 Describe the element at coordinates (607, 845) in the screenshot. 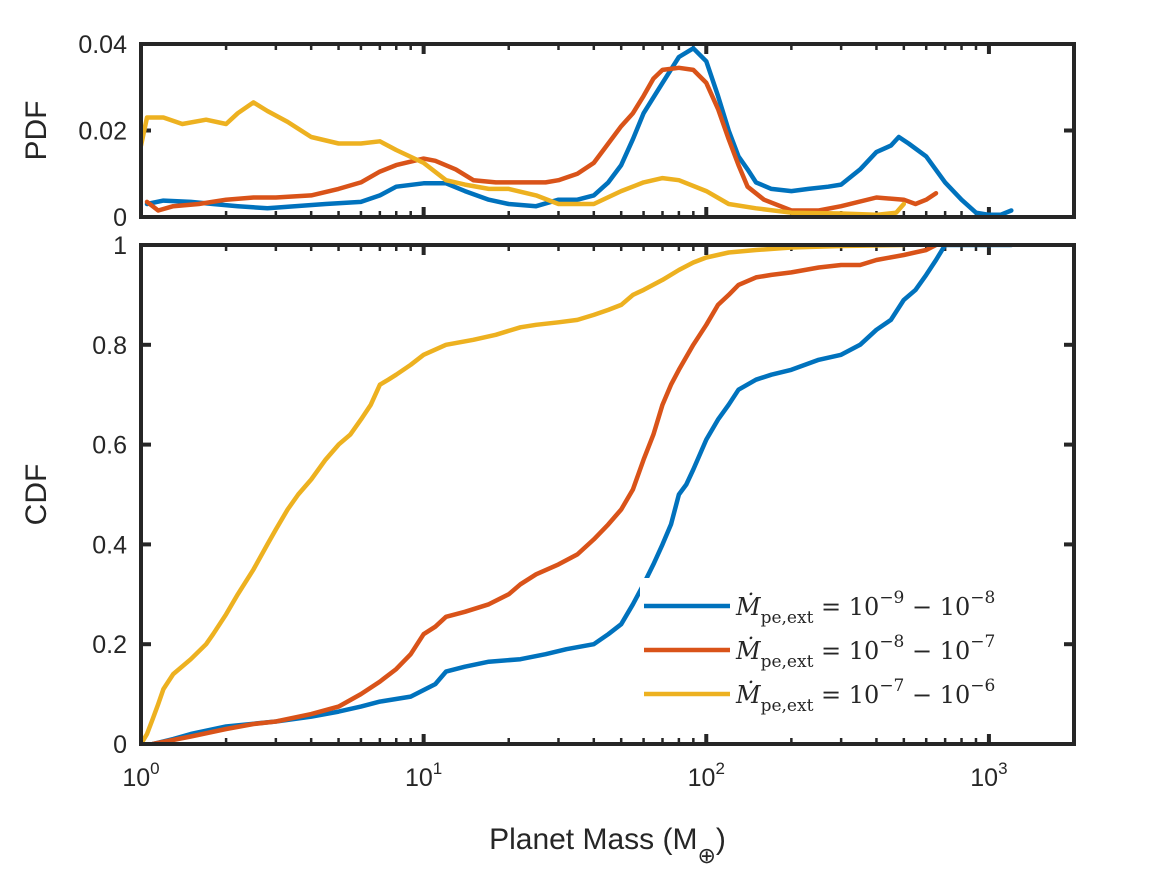

I see `x-axis-title: Planet Mass (M⊕)` at that location.